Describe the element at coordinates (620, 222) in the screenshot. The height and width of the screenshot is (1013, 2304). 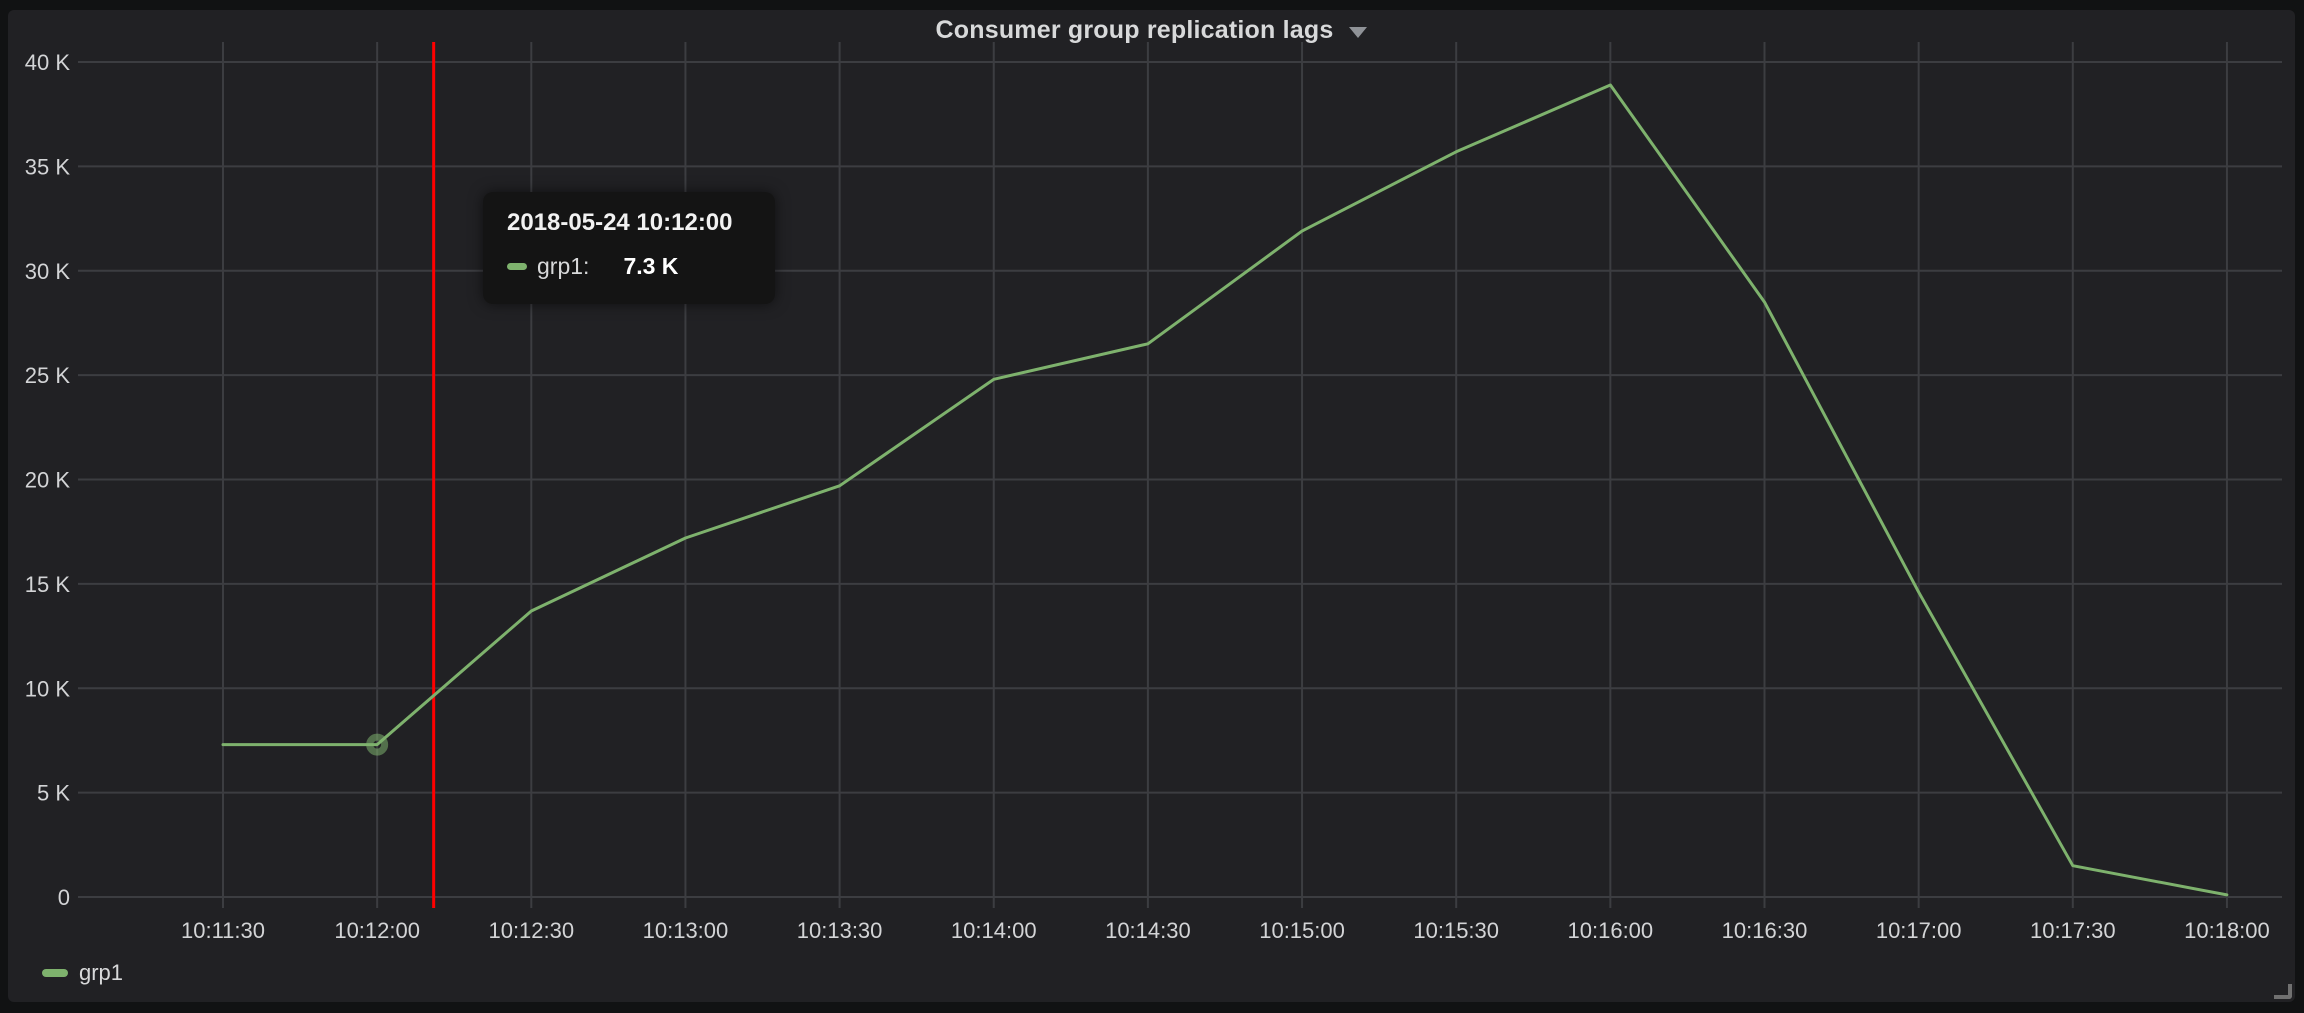
I see `tooltip-timestamp: 2018-05-24 10:12:00` at that location.